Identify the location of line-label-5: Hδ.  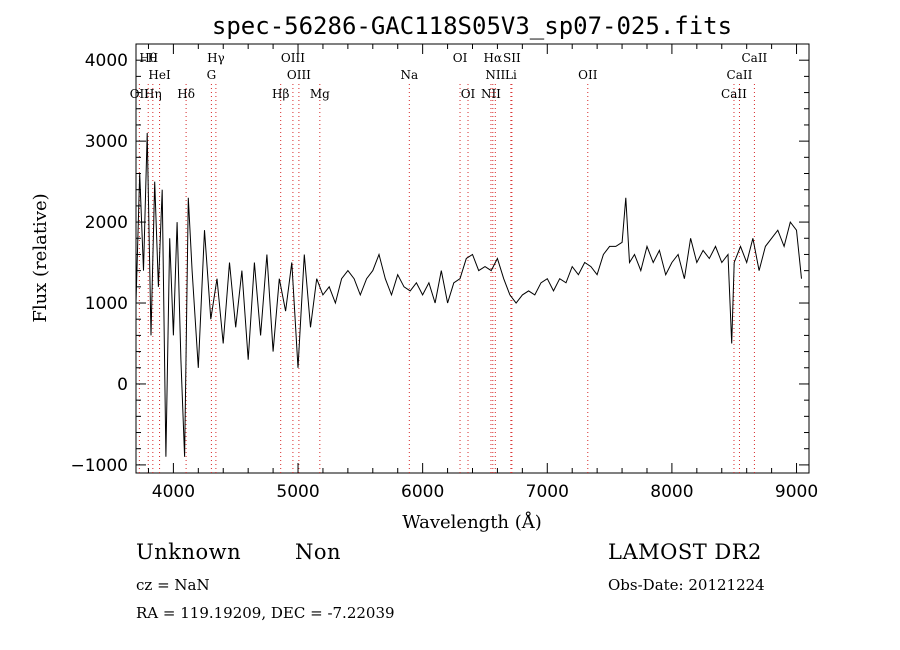
(186, 94).